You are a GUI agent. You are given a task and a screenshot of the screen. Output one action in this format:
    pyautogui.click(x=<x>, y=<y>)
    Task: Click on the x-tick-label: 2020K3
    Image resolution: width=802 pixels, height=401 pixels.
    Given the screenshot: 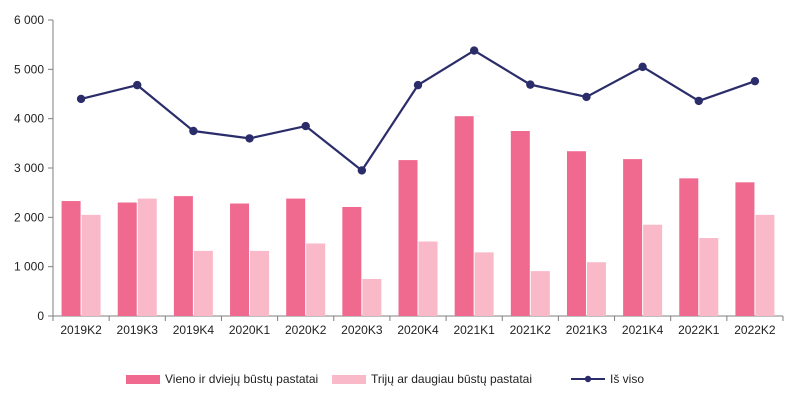 What is the action you would take?
    pyautogui.click(x=362, y=330)
    